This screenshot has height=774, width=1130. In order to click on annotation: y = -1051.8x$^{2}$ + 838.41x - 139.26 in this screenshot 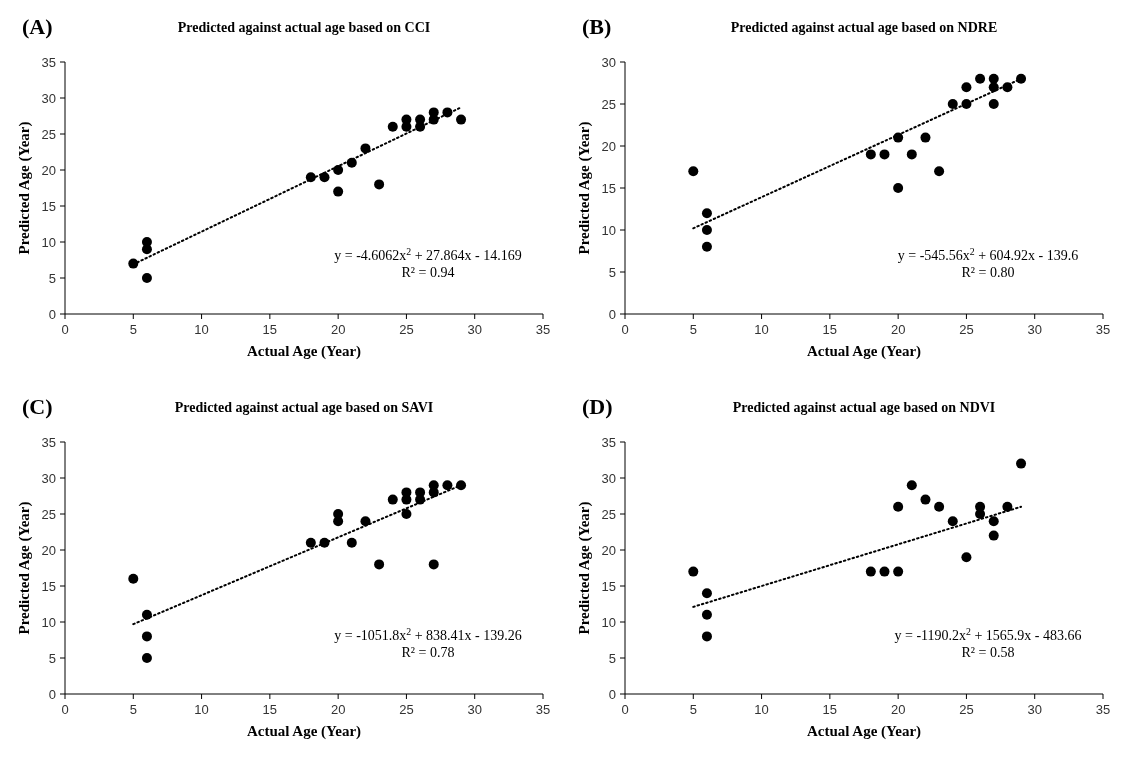, I will do `click(428, 634)`.